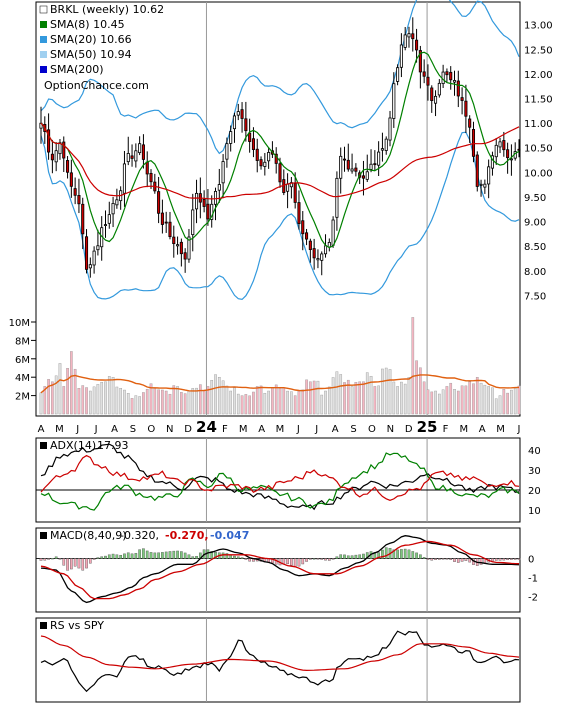  I want to click on volume-tick-label-0: 10M, so click(19, 323).